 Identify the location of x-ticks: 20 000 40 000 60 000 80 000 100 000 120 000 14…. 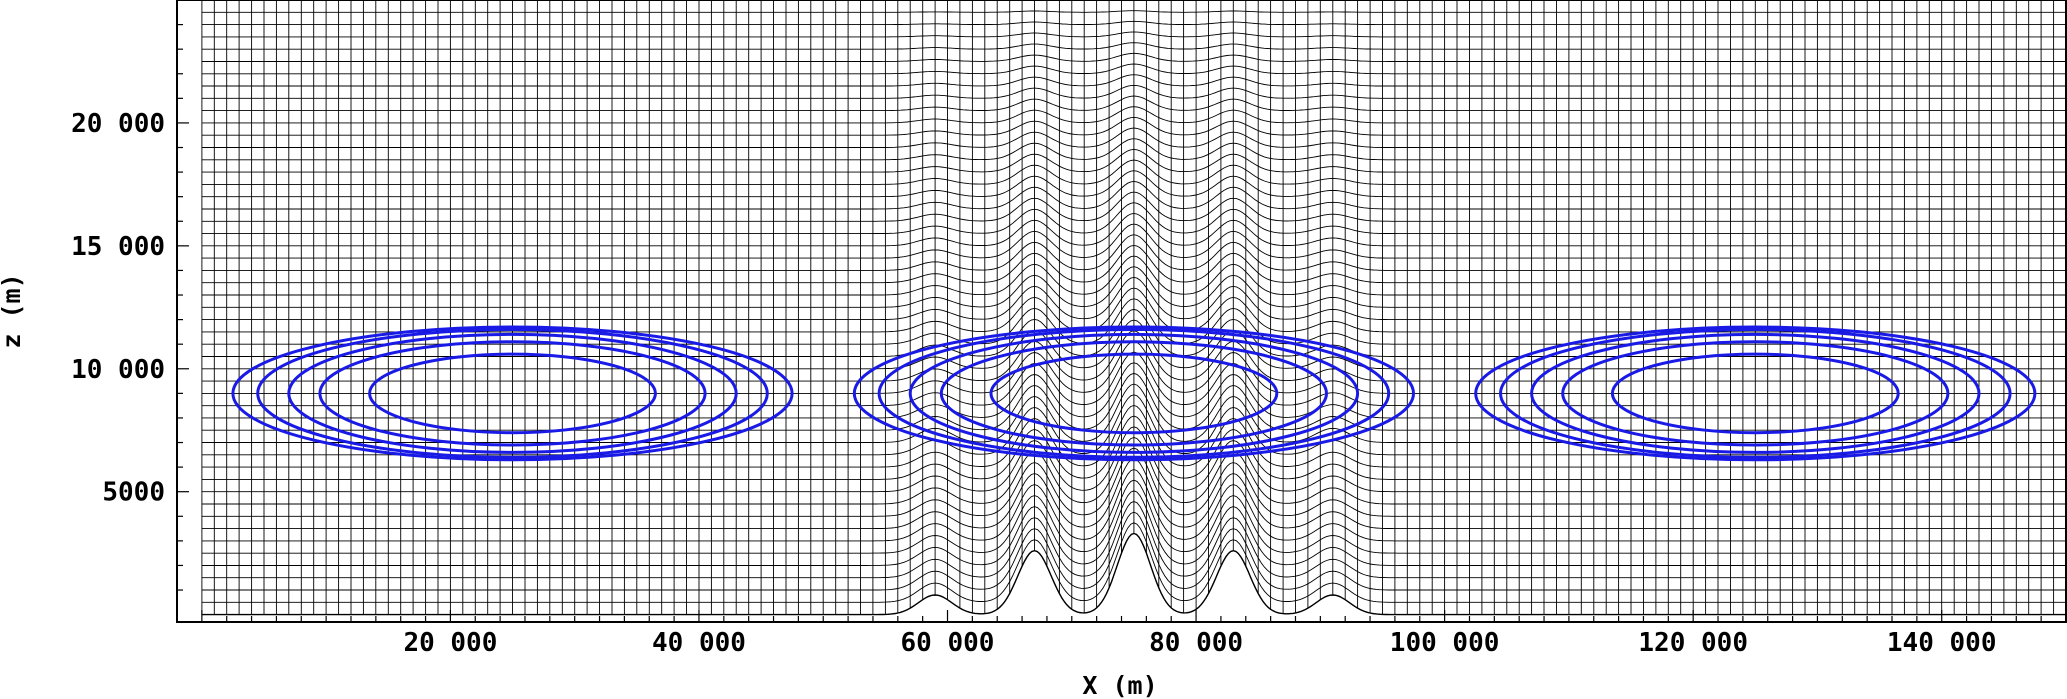
(1134, 634).